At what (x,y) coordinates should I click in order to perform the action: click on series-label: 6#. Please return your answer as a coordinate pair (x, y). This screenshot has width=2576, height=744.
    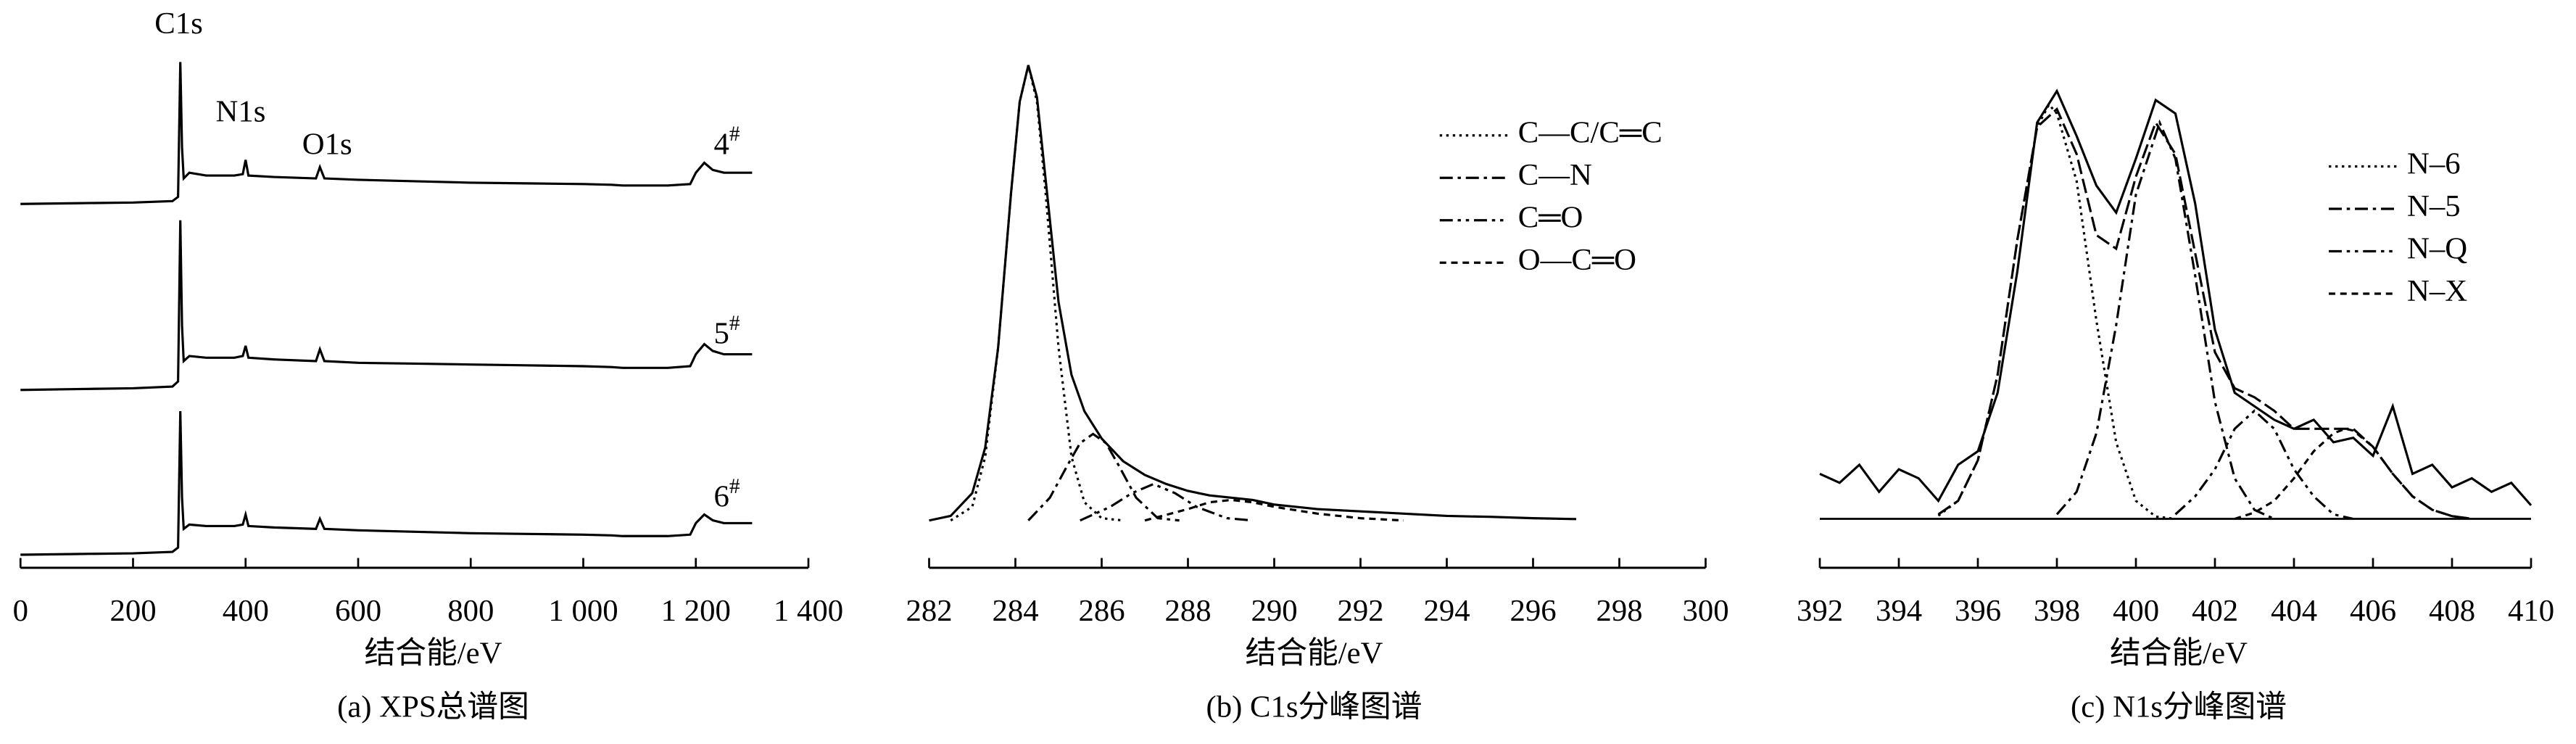
    Looking at the image, I should click on (727, 493).